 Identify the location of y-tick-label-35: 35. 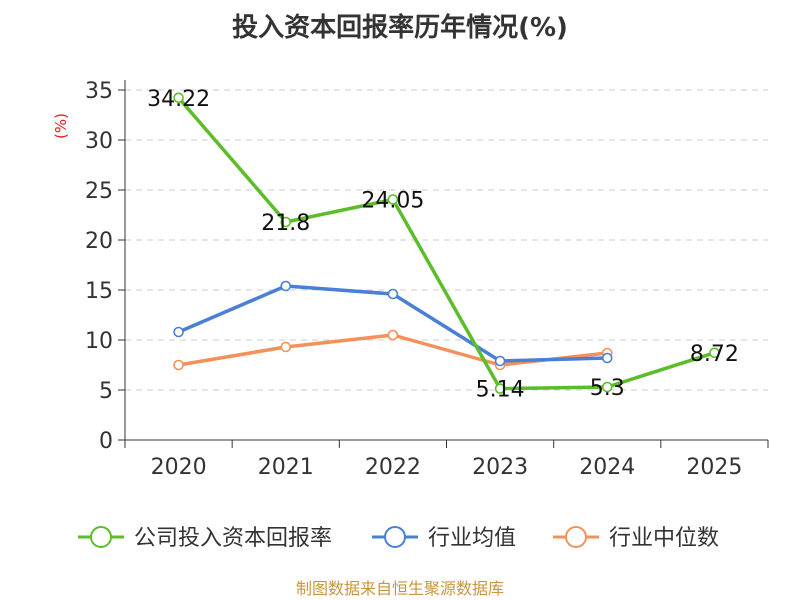
(99, 91).